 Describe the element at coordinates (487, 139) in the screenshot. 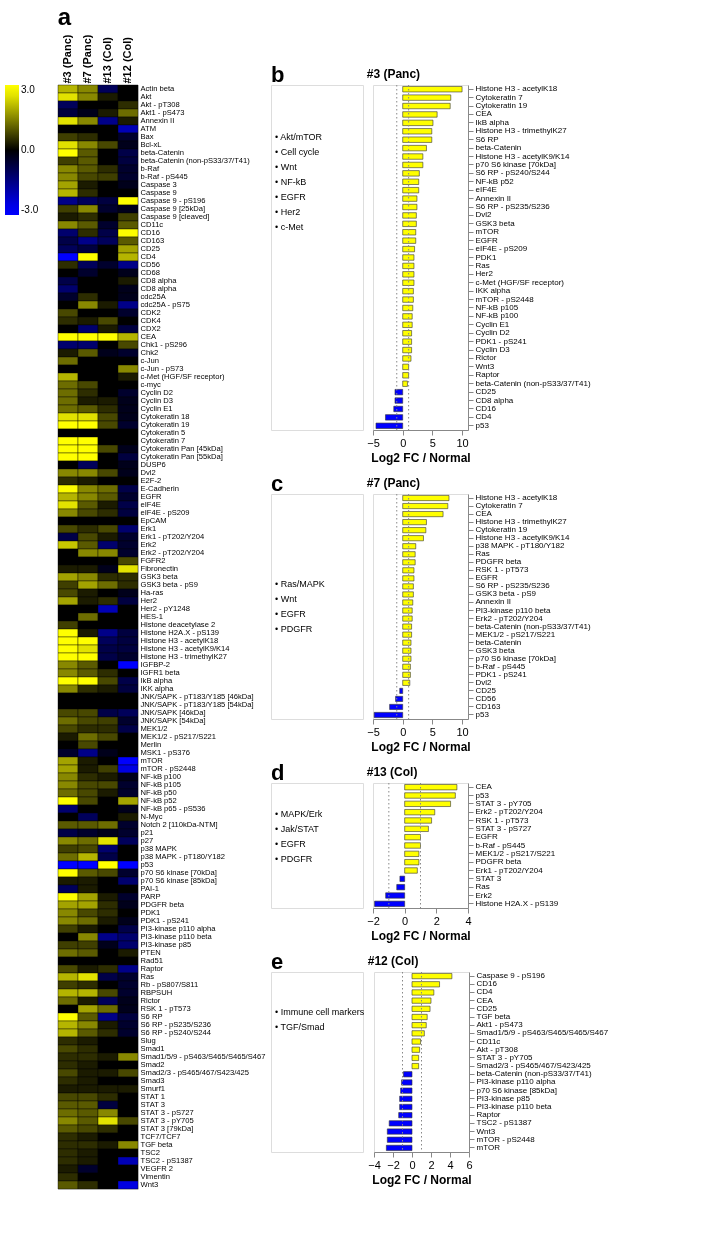

I see `y-tick-label: S6 RP` at that location.